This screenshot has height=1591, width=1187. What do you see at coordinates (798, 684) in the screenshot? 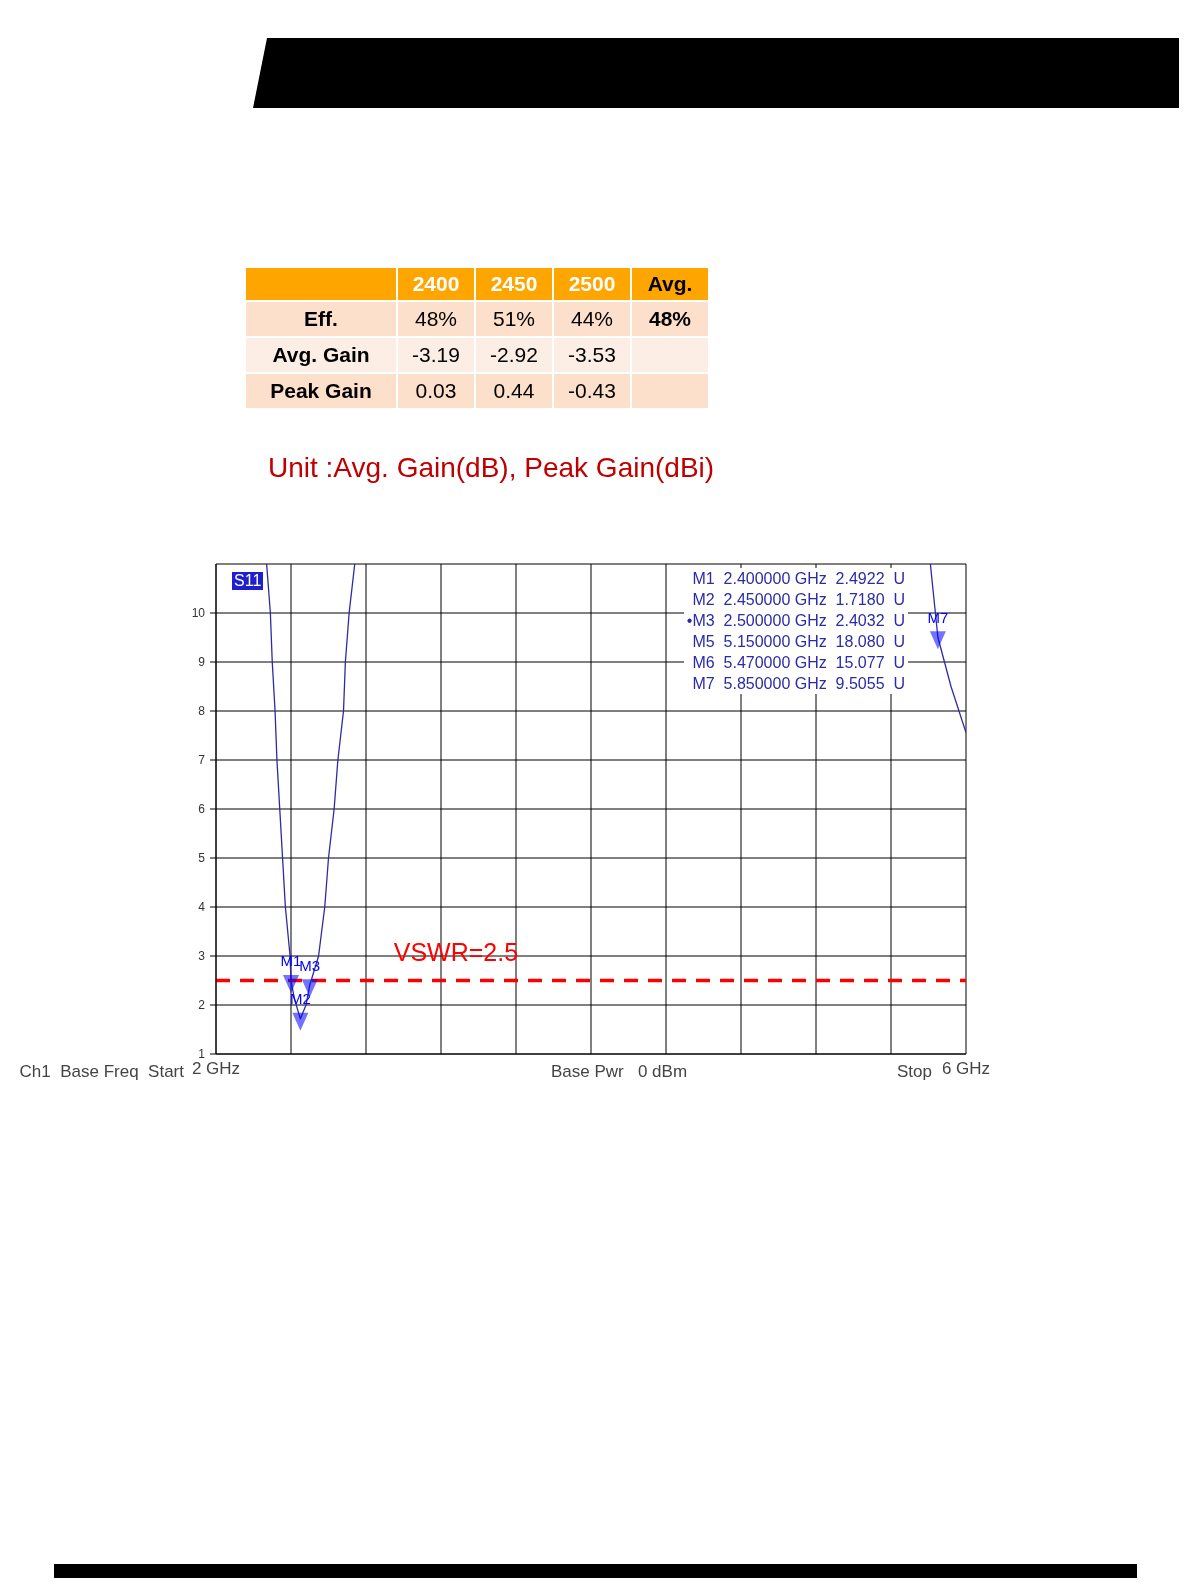
I see `annotation: M7 5.850000 GHz 9.5055 U` at bounding box center [798, 684].